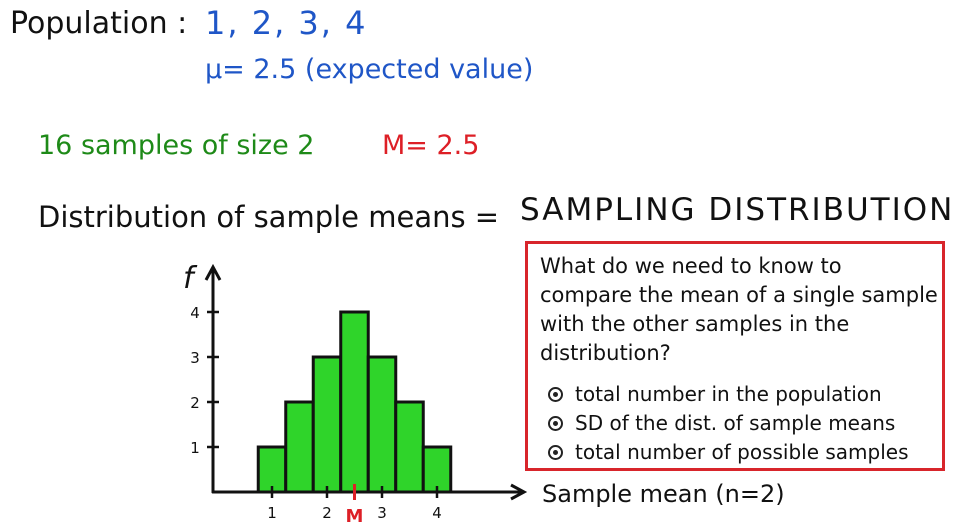 The image size is (953, 532). What do you see at coordinates (369, 69) in the screenshot?
I see `expected-value-line: μ= 2.5 (expected value)` at bounding box center [369, 69].